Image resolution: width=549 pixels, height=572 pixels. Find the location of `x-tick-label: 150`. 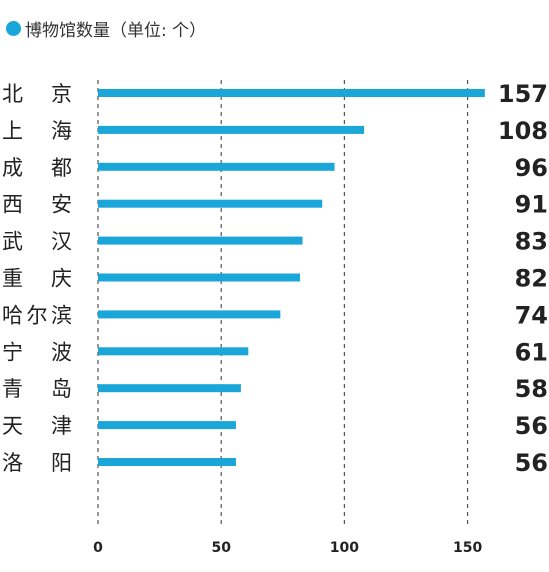

x-tick-label: 150 is located at coordinates (467, 548).